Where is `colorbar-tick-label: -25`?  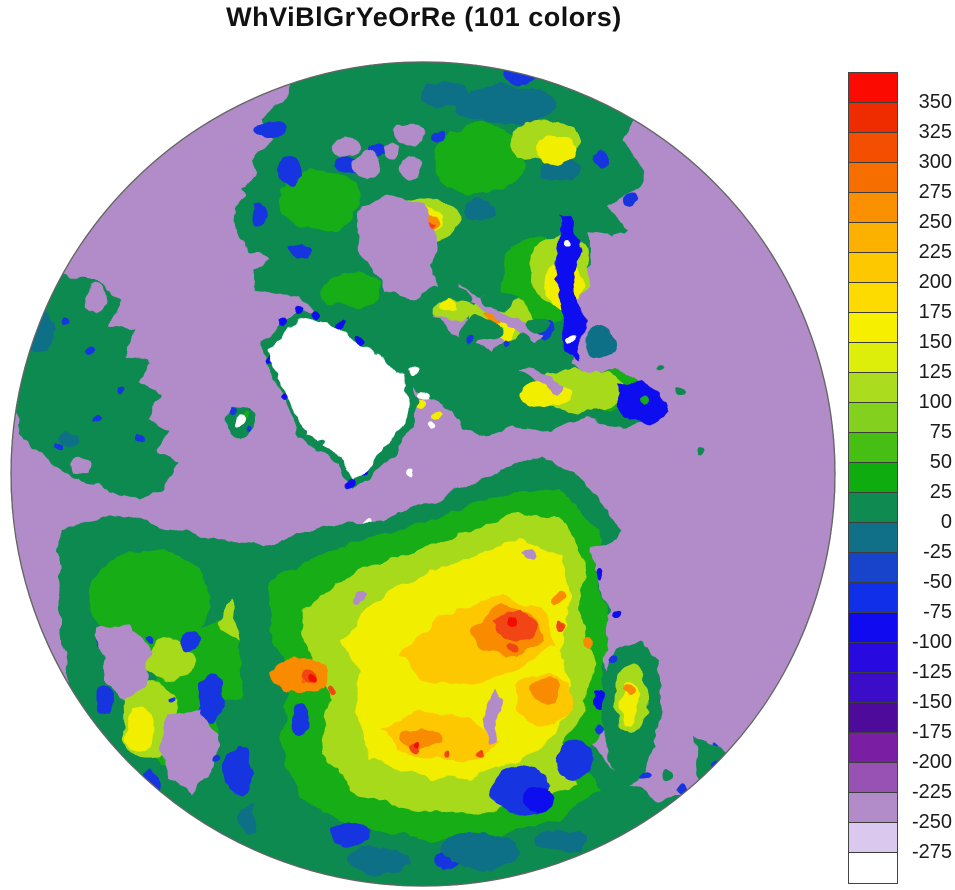 colorbar-tick-label: -25 is located at coordinates (937, 552).